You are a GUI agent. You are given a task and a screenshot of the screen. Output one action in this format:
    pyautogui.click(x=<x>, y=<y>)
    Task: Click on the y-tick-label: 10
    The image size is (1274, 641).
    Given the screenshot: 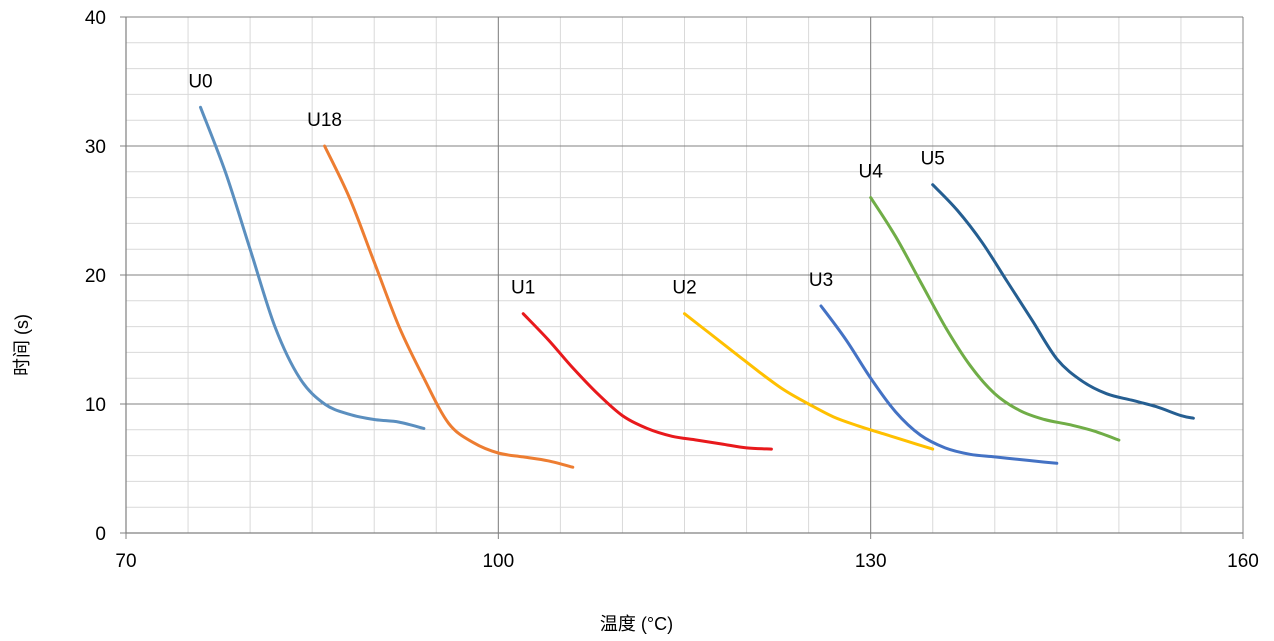 What is the action you would take?
    pyautogui.click(x=95, y=405)
    